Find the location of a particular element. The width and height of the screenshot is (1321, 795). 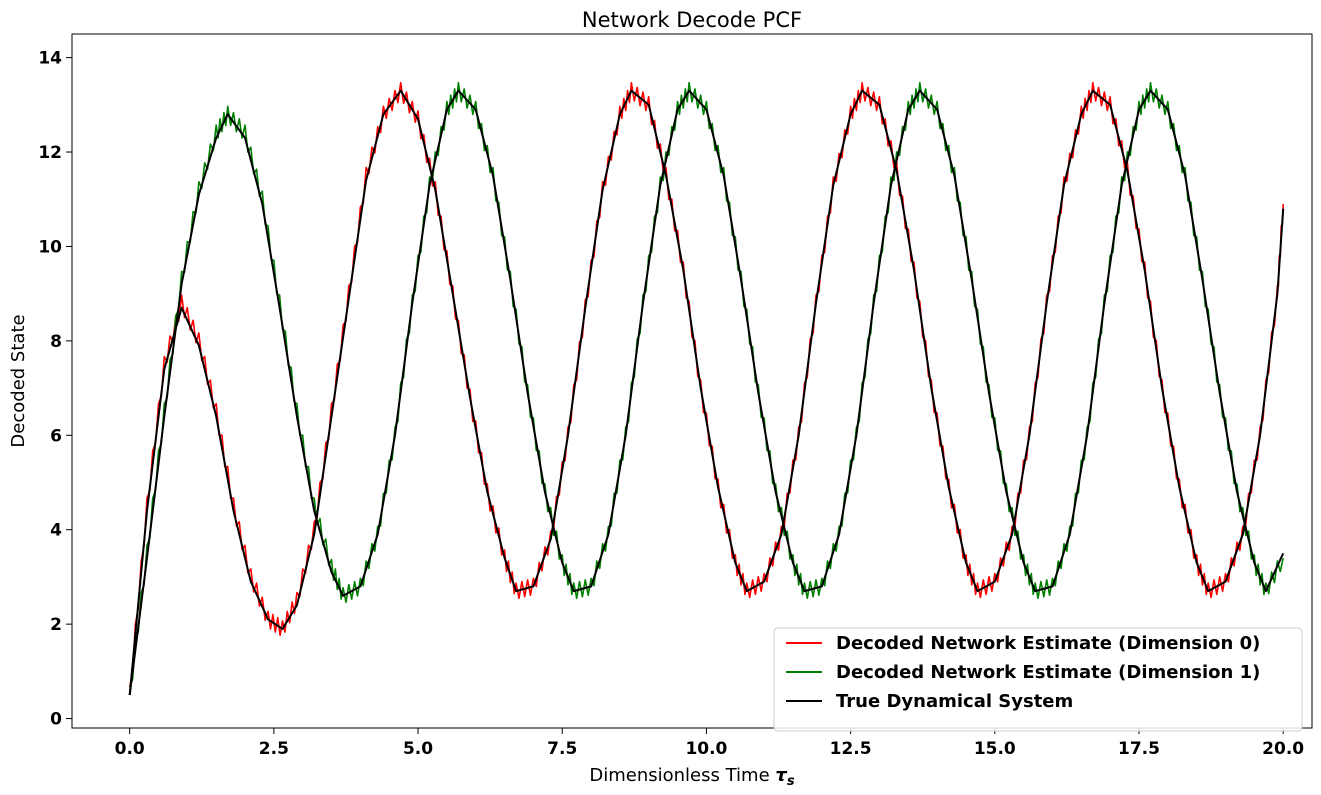

y-tick-label: 6 is located at coordinates (56, 436).